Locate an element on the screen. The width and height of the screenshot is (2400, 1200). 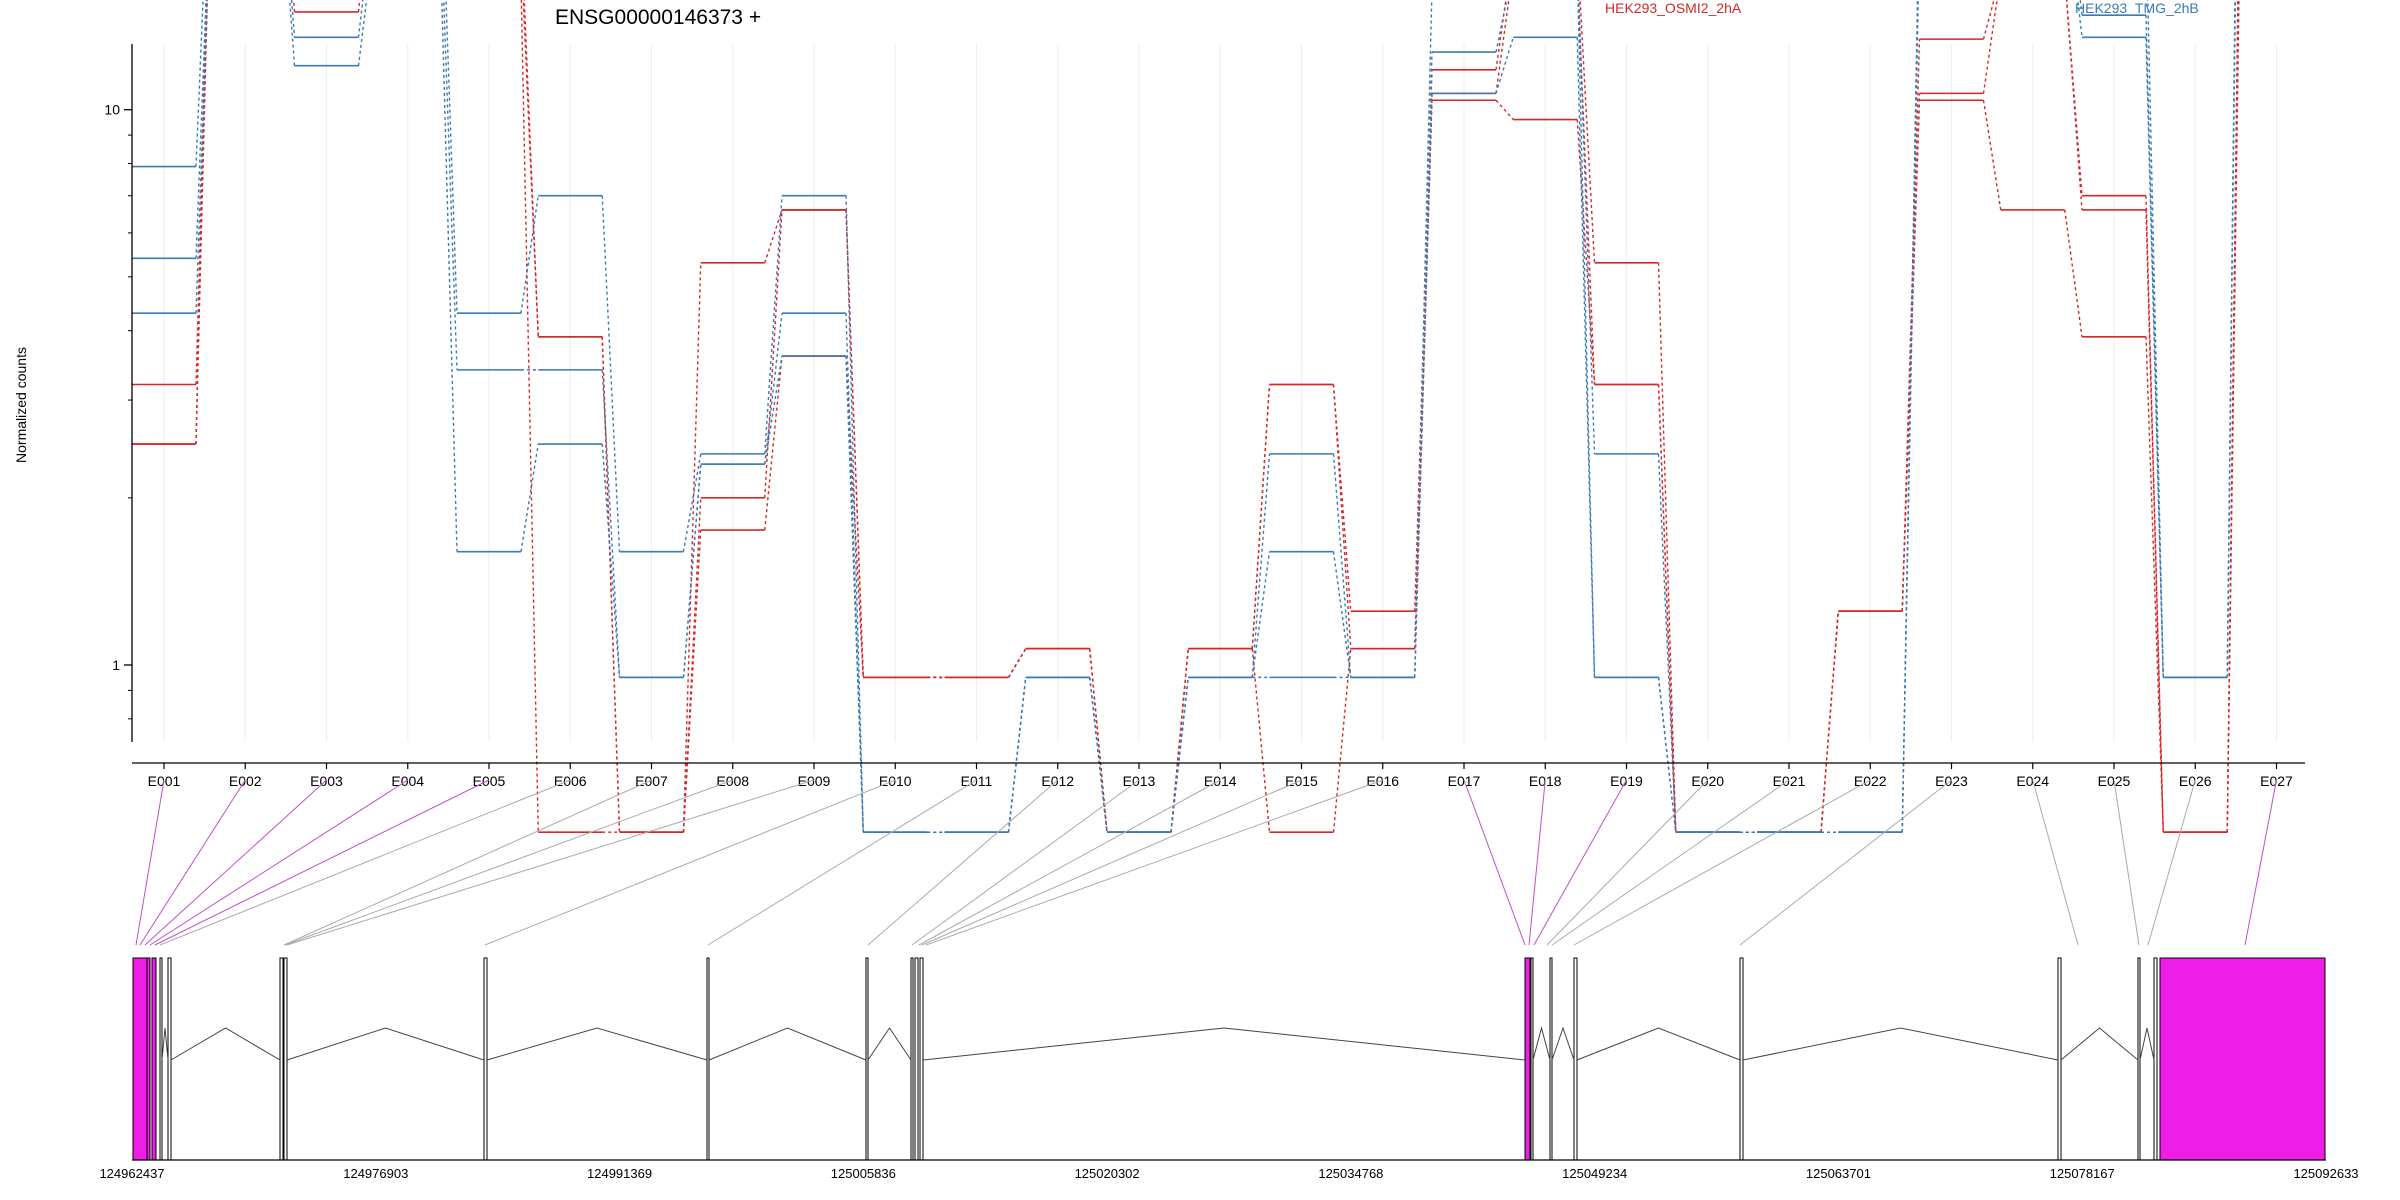
exon-link-e013 is located at coordinates (1025, 862).